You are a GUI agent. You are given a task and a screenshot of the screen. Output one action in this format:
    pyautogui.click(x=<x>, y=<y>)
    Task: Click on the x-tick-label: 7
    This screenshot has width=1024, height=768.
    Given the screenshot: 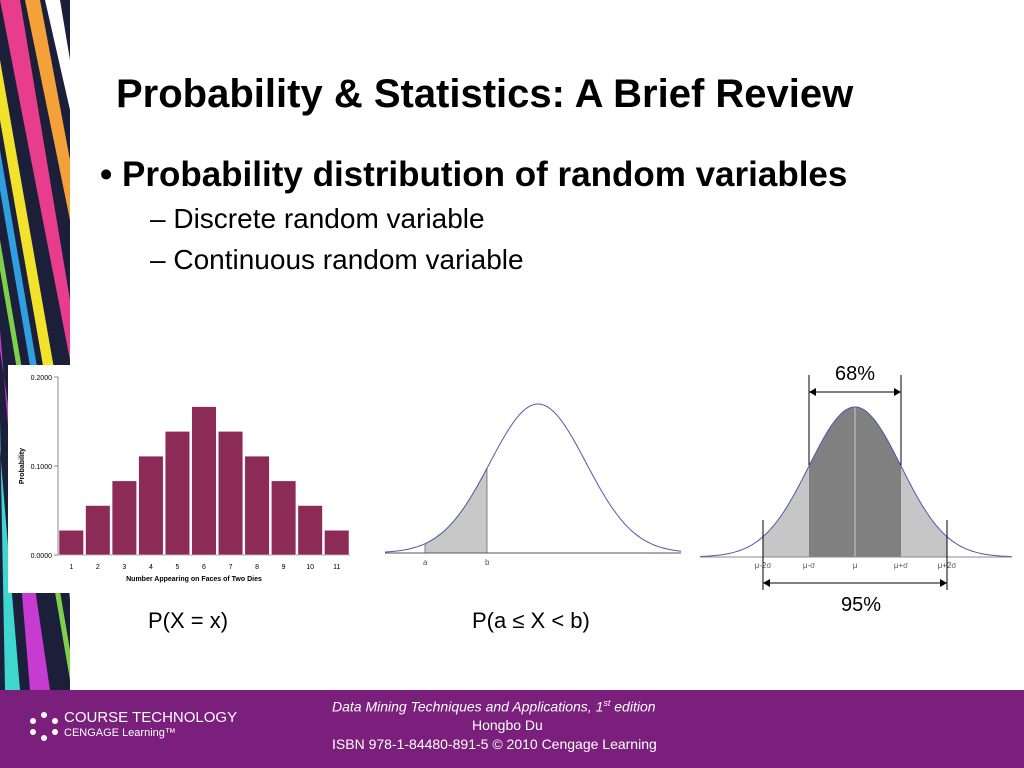 What is the action you would take?
    pyautogui.click(x=231, y=567)
    